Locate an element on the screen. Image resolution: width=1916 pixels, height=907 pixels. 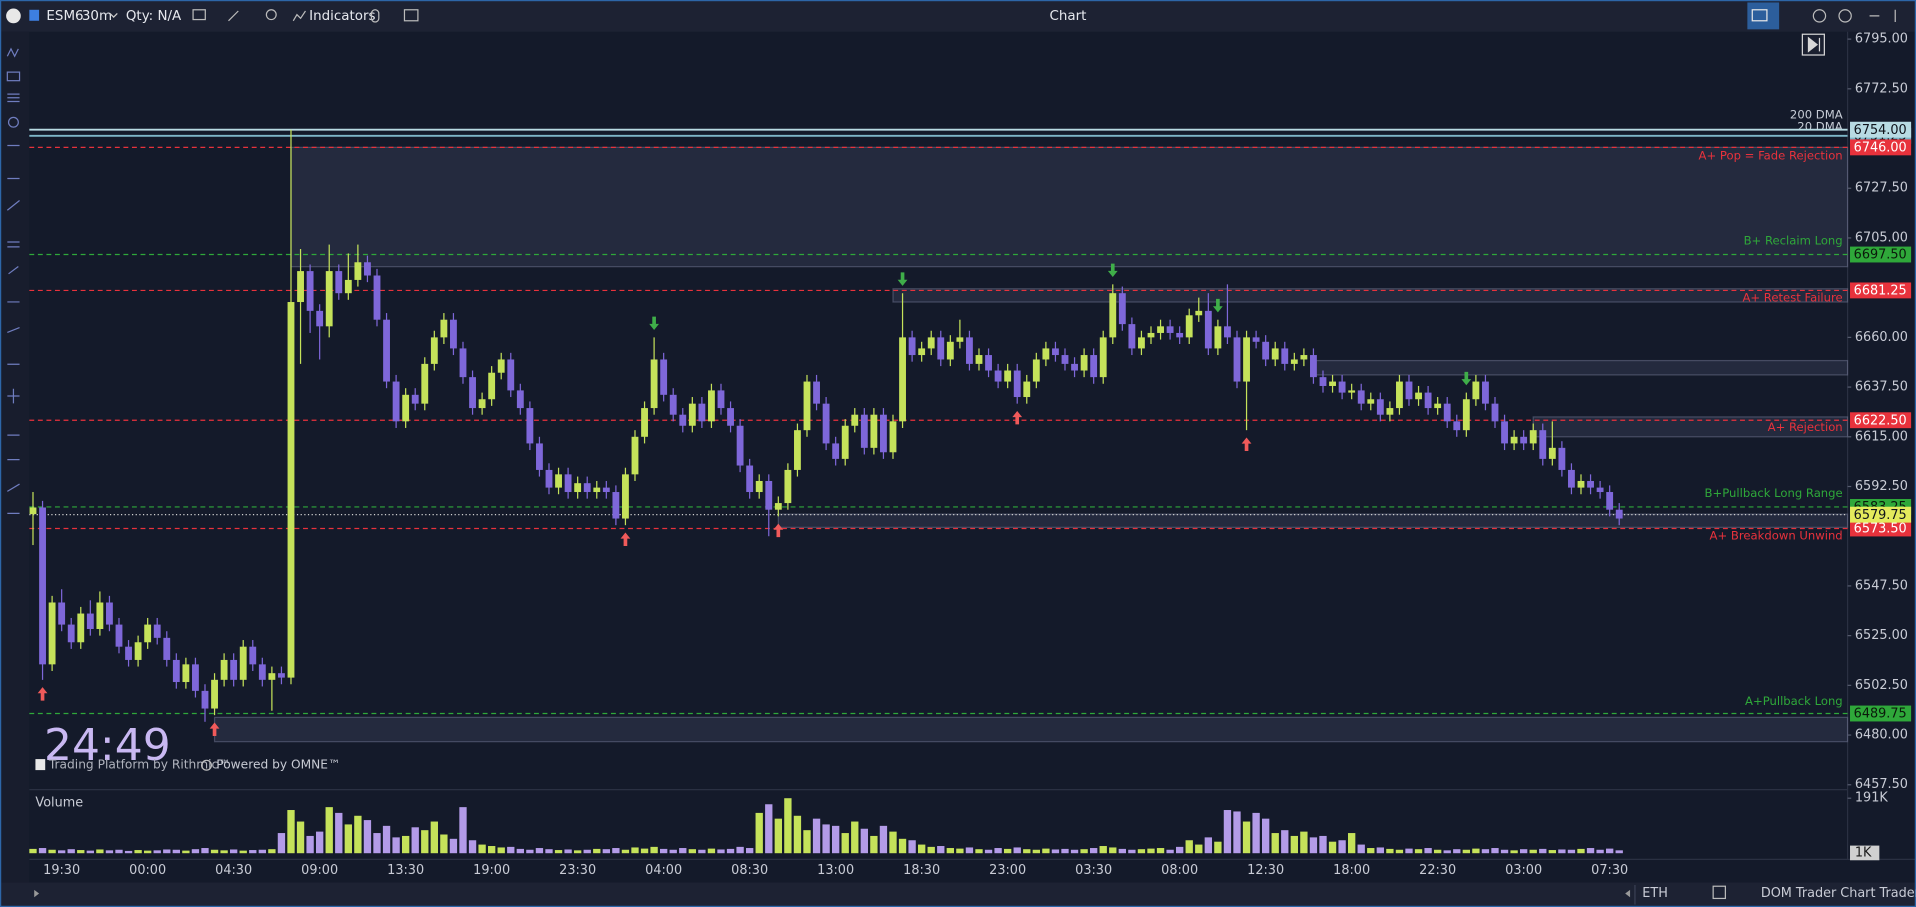
app-logo is located at coordinates (13, 16).